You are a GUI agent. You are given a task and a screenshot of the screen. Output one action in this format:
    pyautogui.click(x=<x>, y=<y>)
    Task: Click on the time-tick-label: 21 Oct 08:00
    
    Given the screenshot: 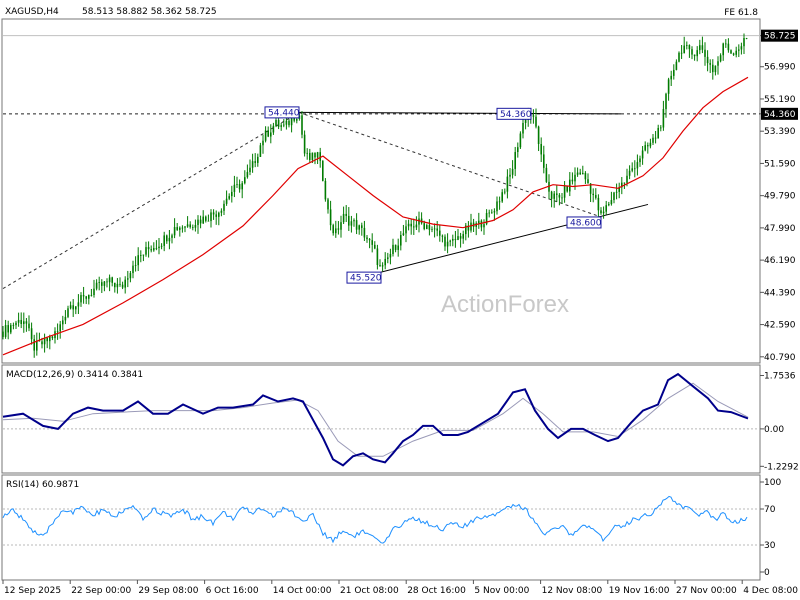 What is the action you would take?
    pyautogui.click(x=369, y=591)
    